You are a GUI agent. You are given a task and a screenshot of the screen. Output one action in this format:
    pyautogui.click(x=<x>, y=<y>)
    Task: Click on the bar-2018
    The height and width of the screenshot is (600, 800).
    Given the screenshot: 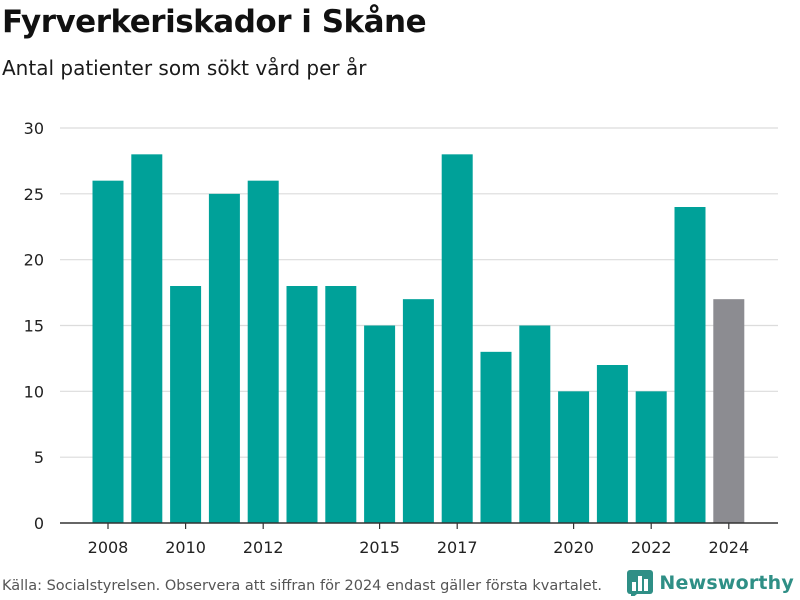 What is the action you would take?
    pyautogui.click(x=496, y=437)
    